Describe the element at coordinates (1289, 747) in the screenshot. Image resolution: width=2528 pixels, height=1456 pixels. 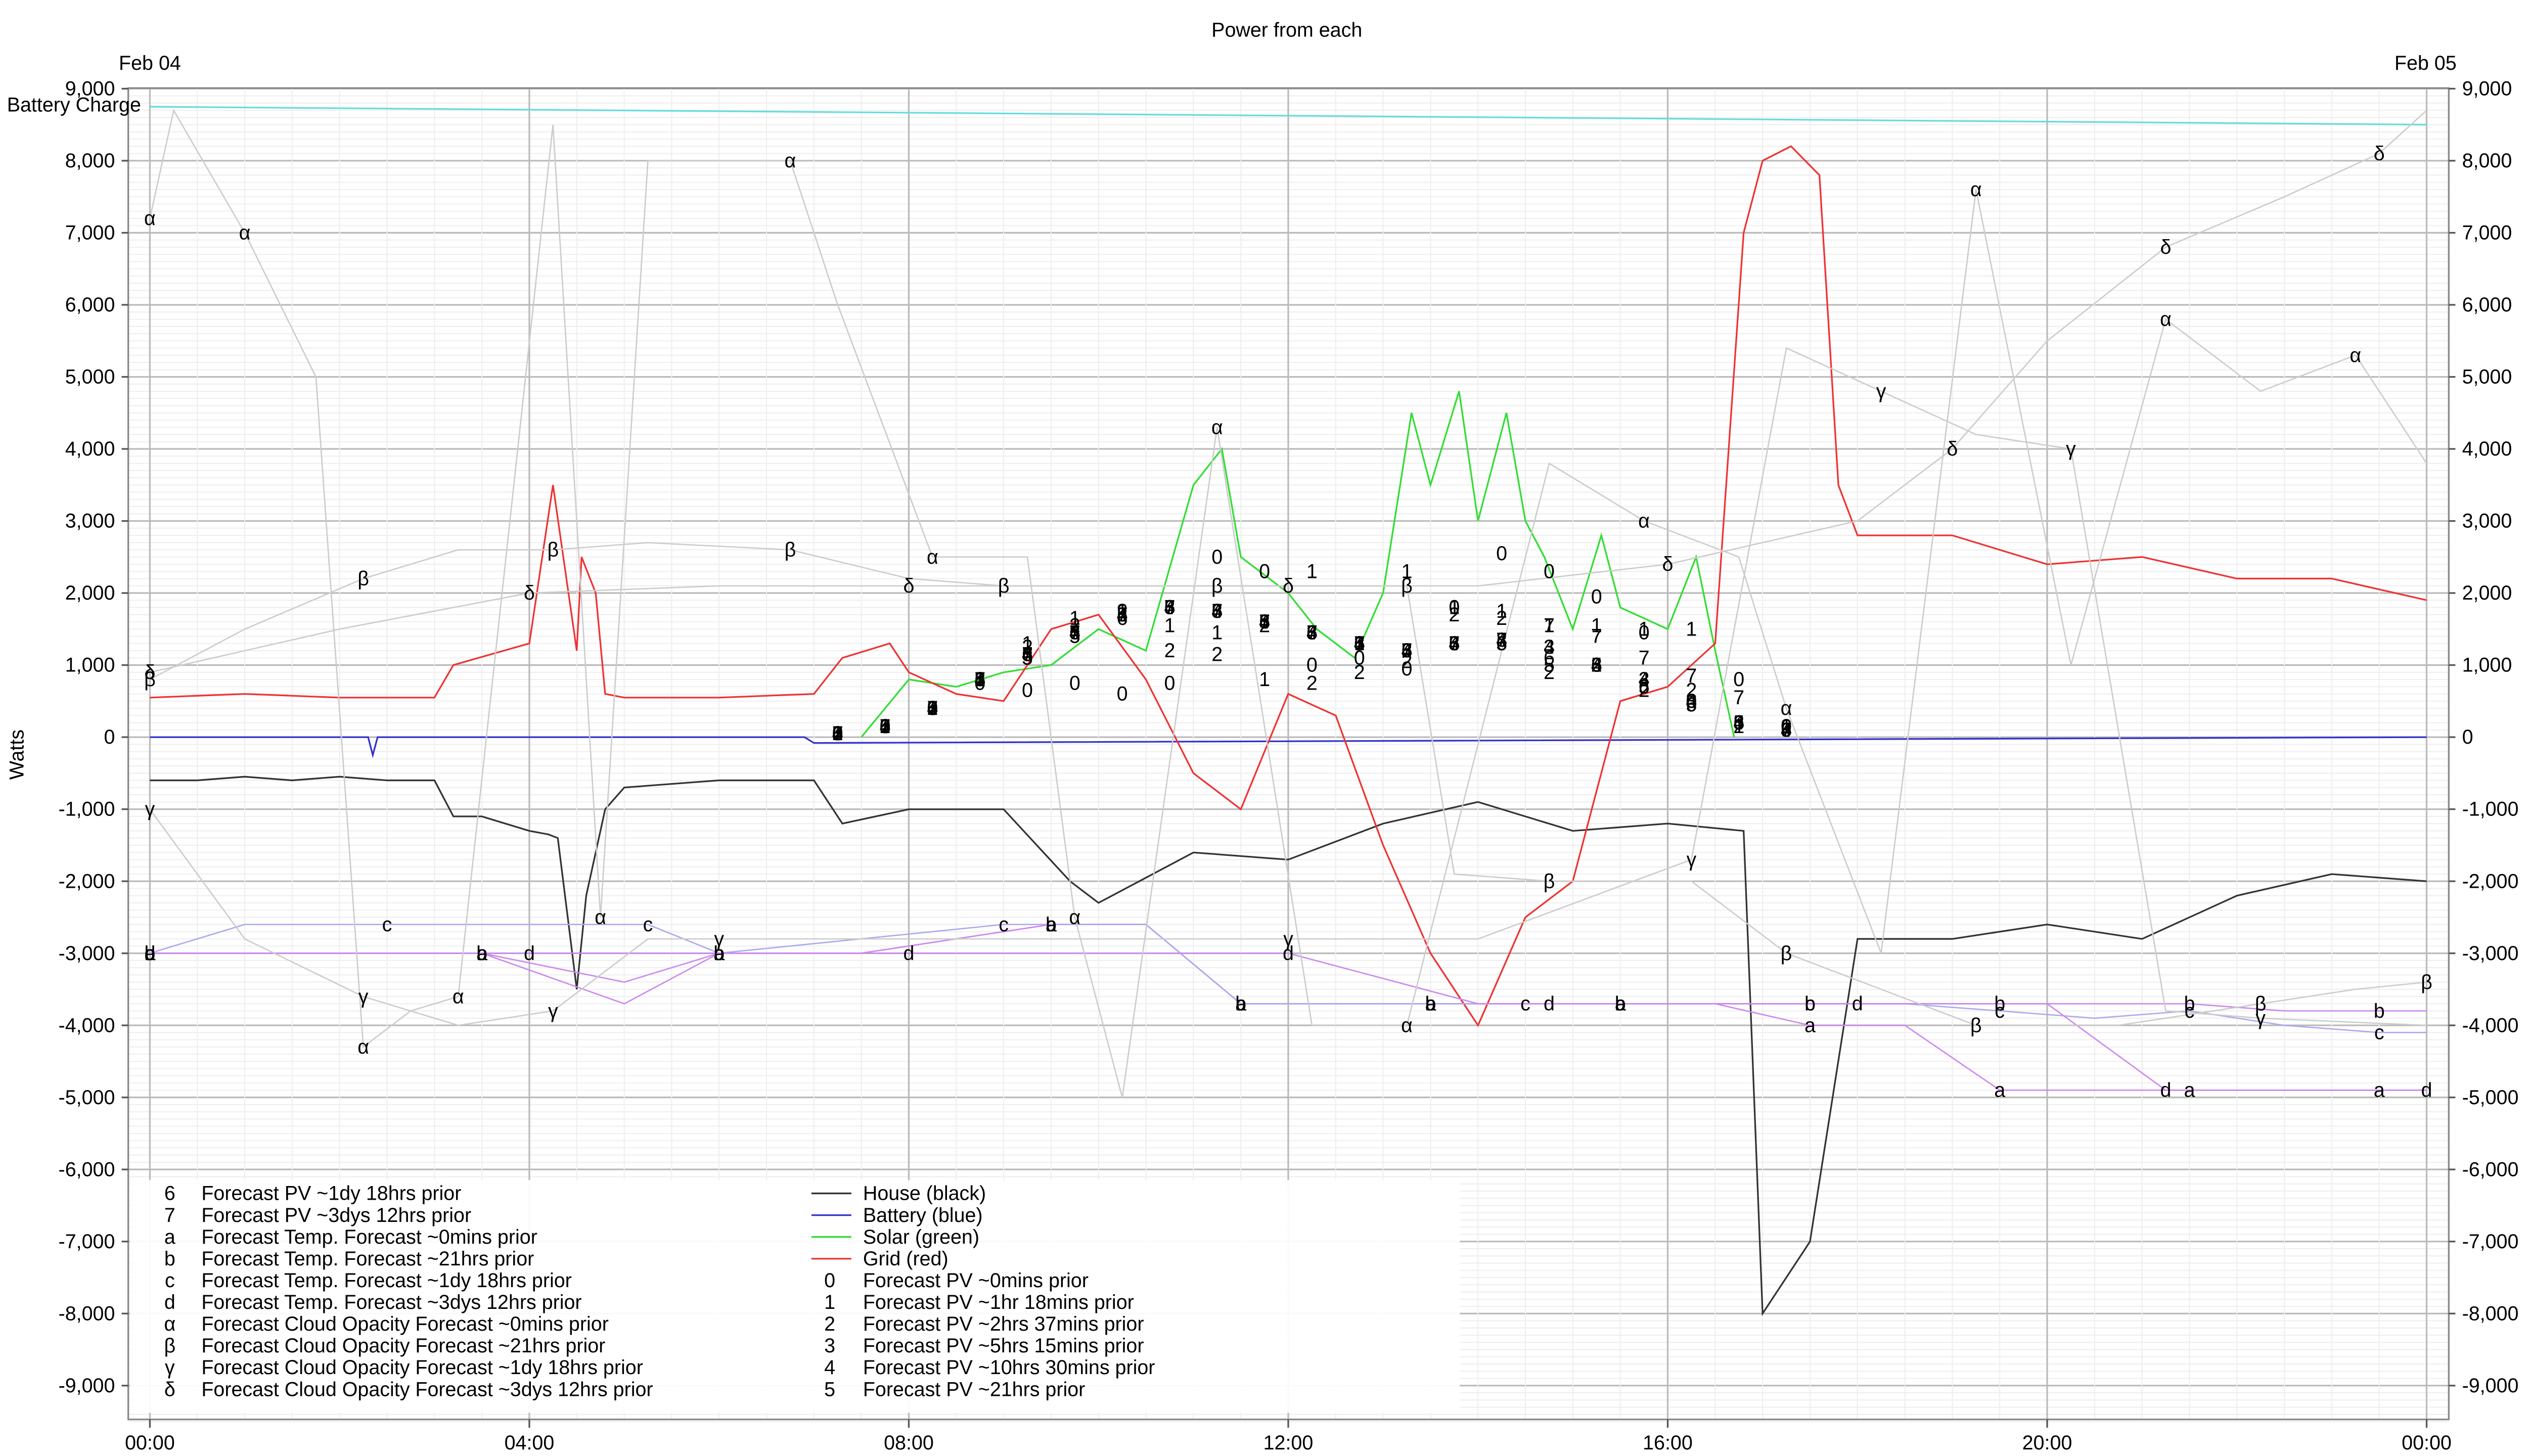
I see `series-line-battery-blue` at that location.